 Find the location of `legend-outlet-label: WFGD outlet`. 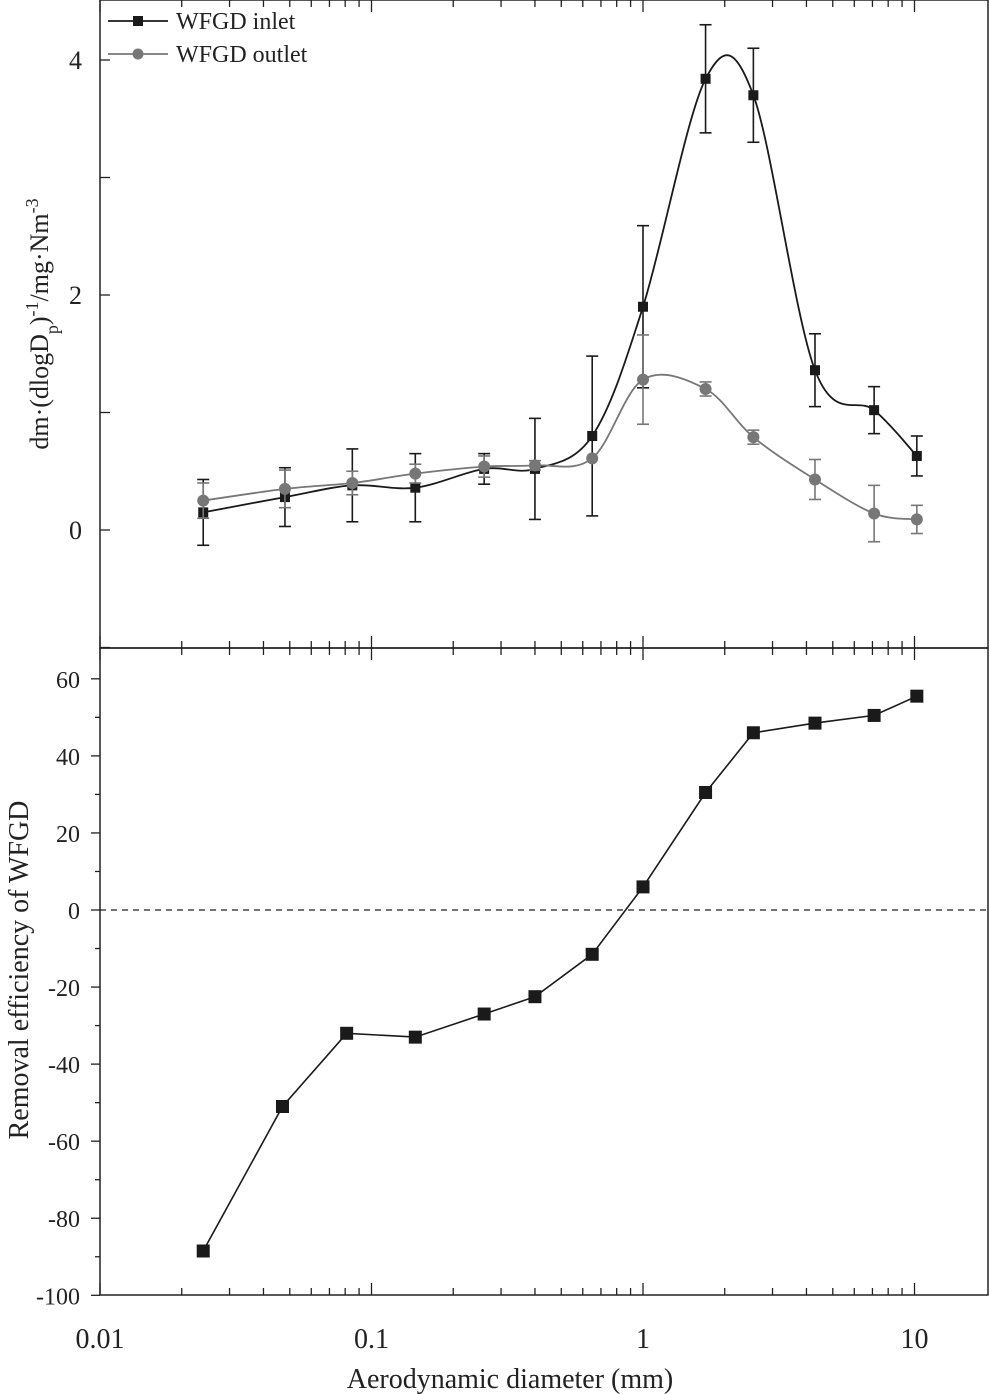

legend-outlet-label: WFGD outlet is located at coordinates (242, 55).